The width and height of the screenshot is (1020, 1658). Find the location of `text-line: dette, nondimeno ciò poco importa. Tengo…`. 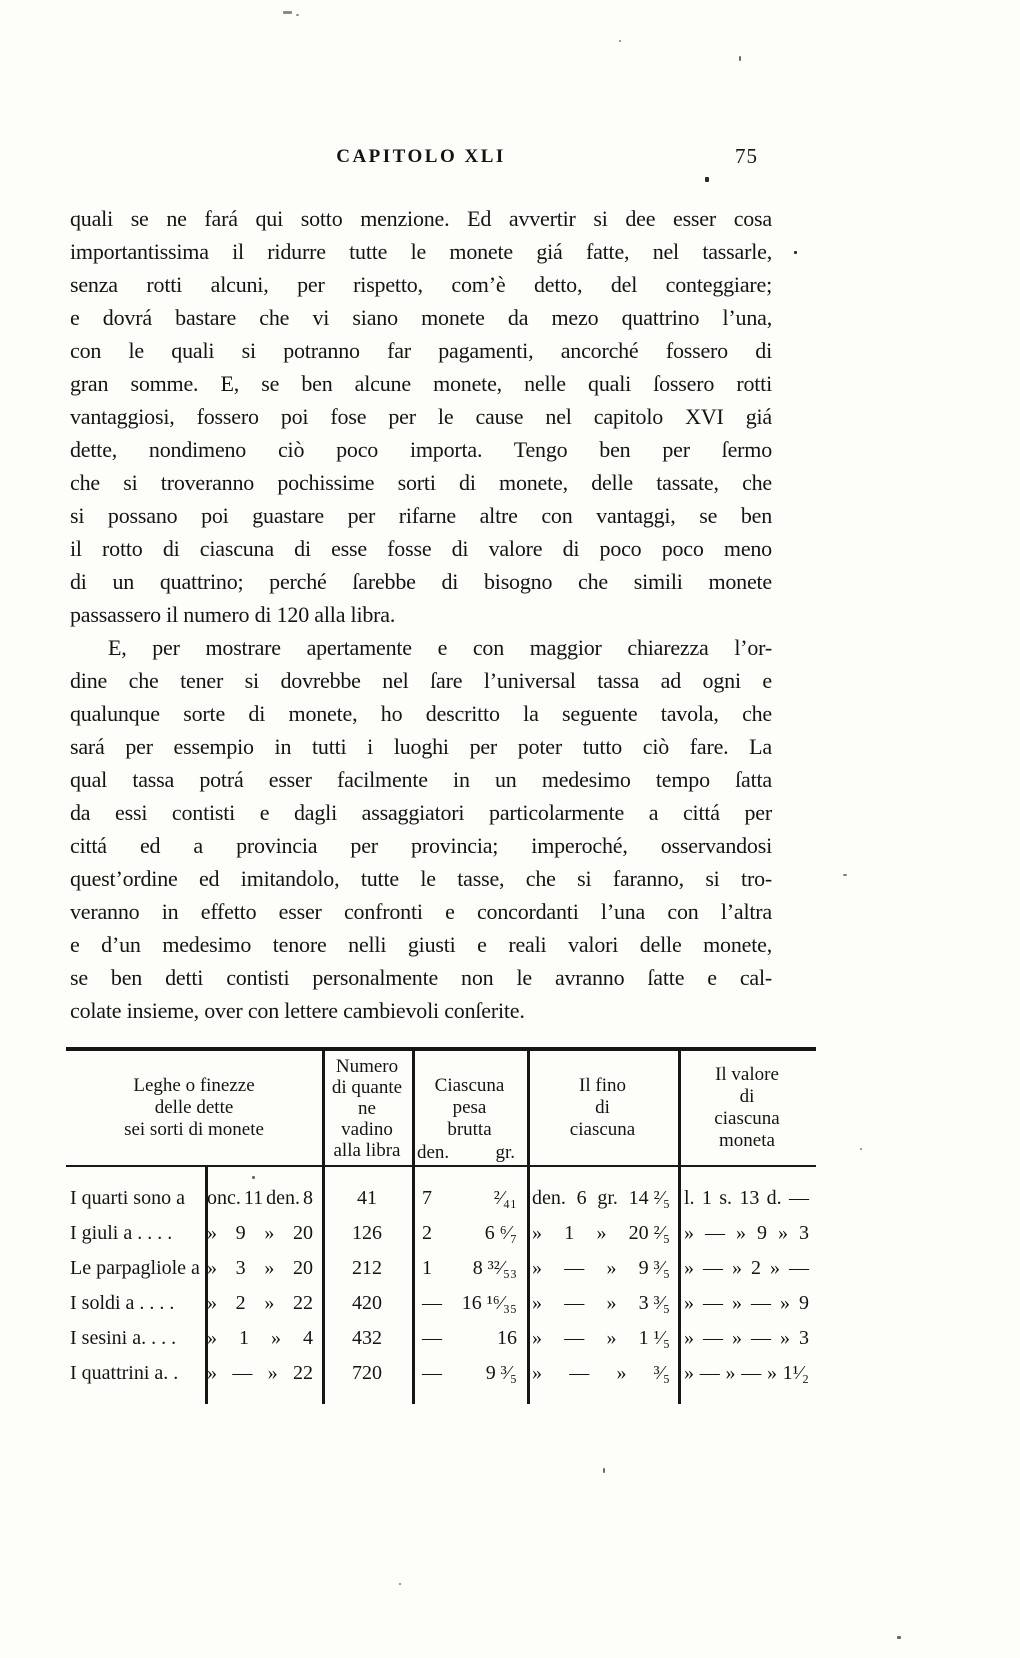

text-line: dette, nondimeno ciò poco importa. Tengo… is located at coordinates (421, 449).